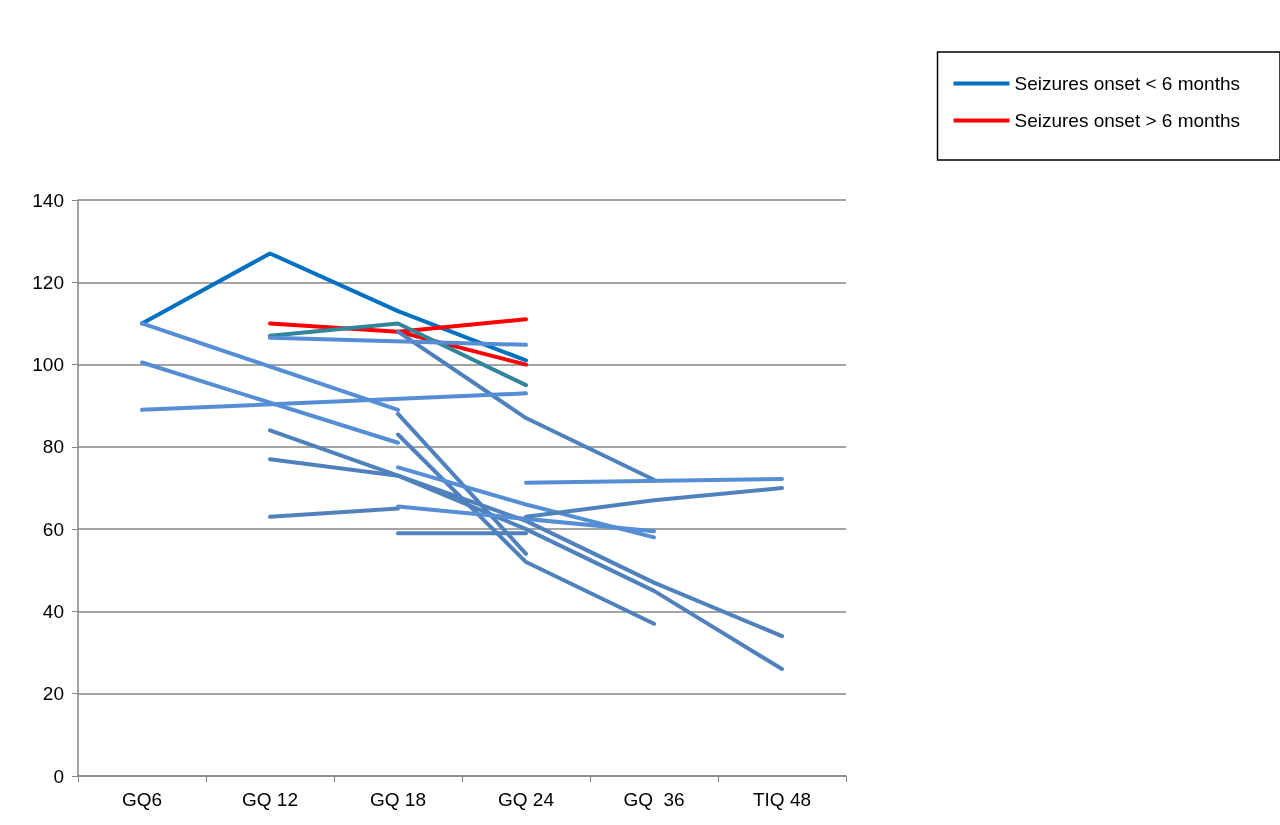 The width and height of the screenshot is (1280, 825). I want to click on y-tick-label: 140, so click(48, 200).